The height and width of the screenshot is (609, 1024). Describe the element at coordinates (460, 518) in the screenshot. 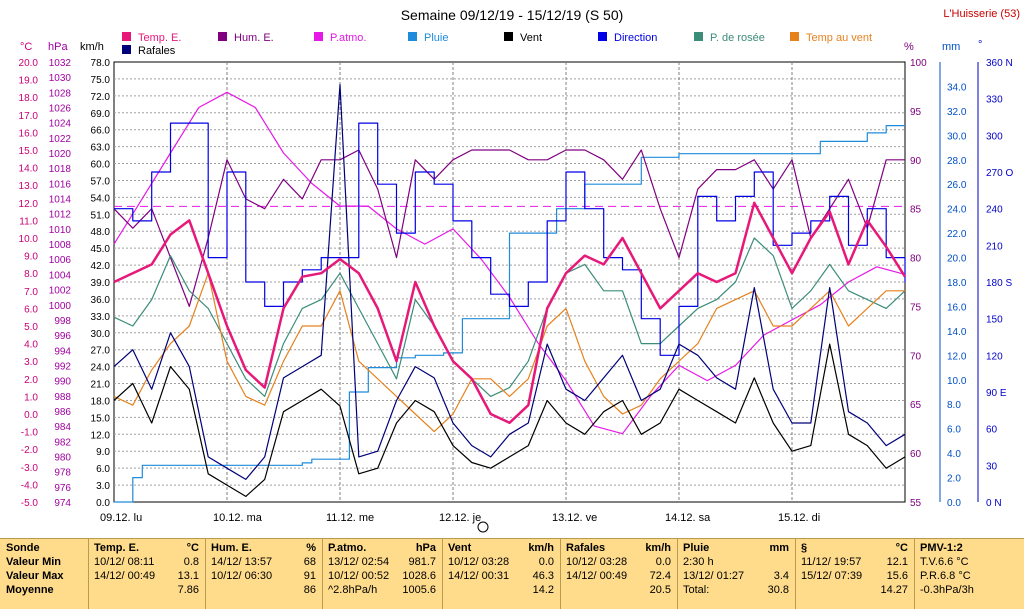

I see `x-tick-3: 12.12. je` at that location.